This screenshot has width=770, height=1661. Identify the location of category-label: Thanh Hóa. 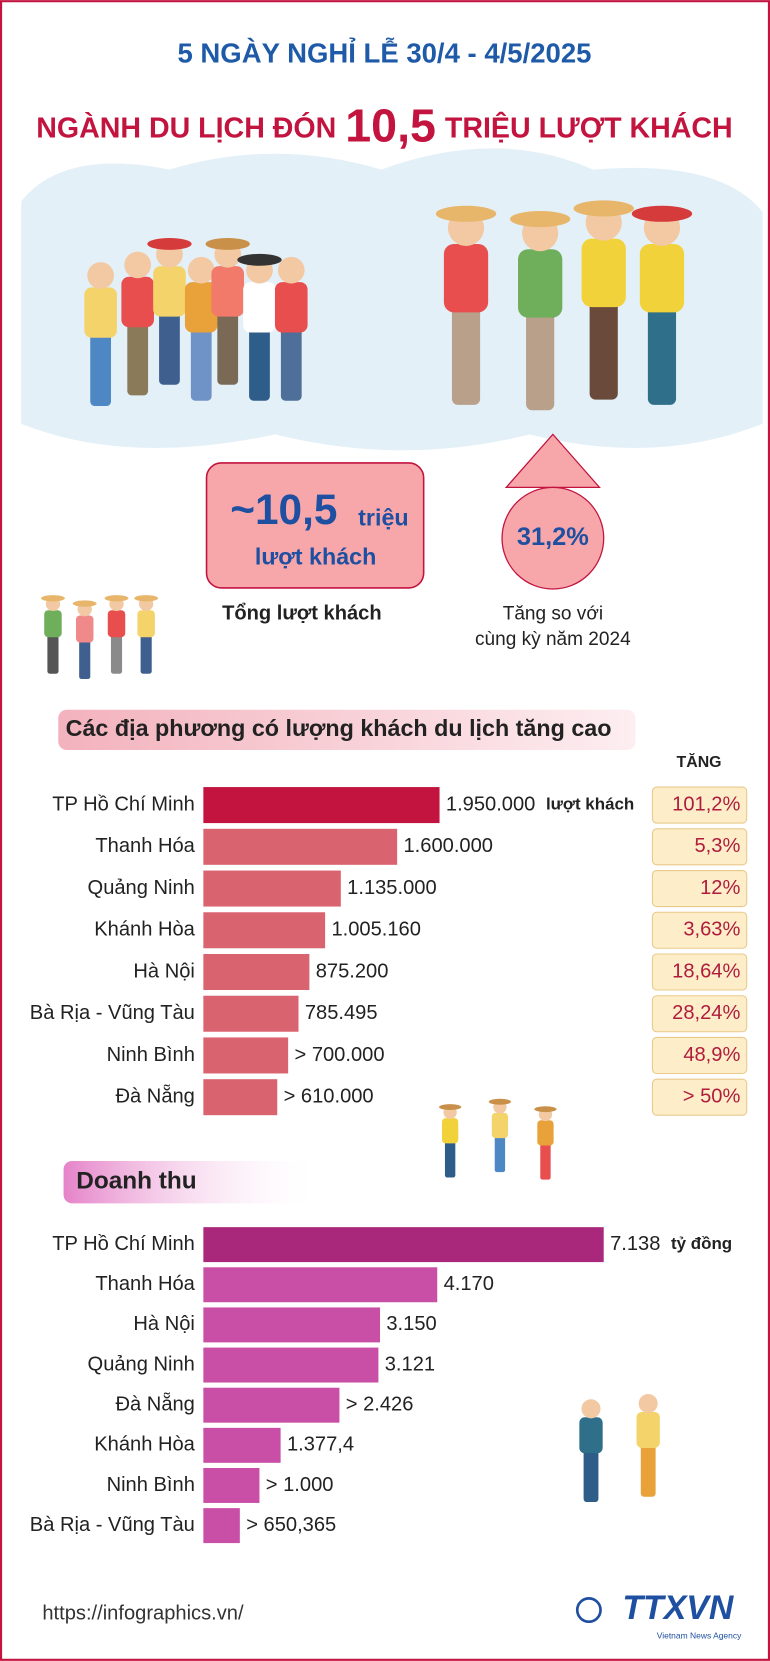
(145, 1284).